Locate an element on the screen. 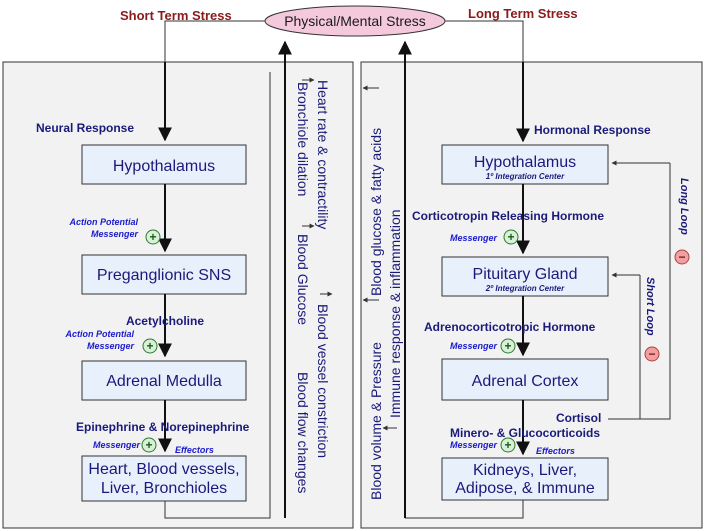 This screenshot has height=531, width=706. msg3-label: Messenger is located at coordinates (117, 445).